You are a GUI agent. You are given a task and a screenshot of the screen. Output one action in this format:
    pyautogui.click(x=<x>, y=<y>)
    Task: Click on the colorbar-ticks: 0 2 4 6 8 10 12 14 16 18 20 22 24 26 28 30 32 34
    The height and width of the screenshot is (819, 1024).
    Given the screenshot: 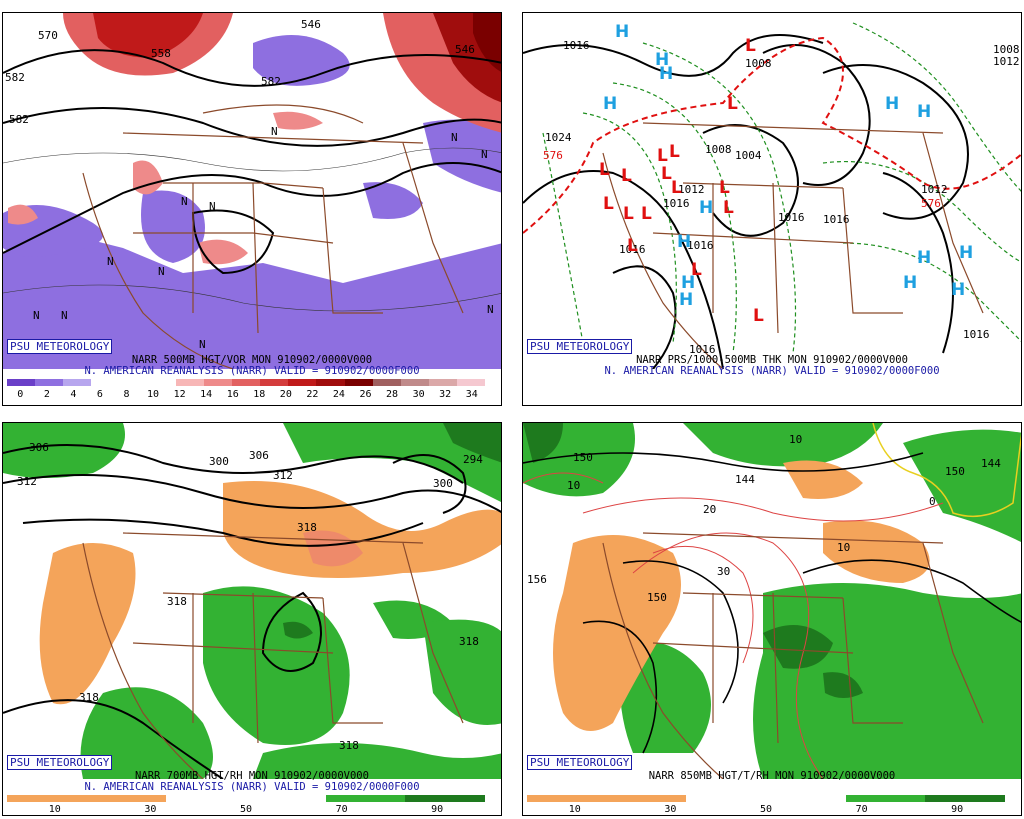 What is the action you would take?
    pyautogui.click(x=246, y=395)
    